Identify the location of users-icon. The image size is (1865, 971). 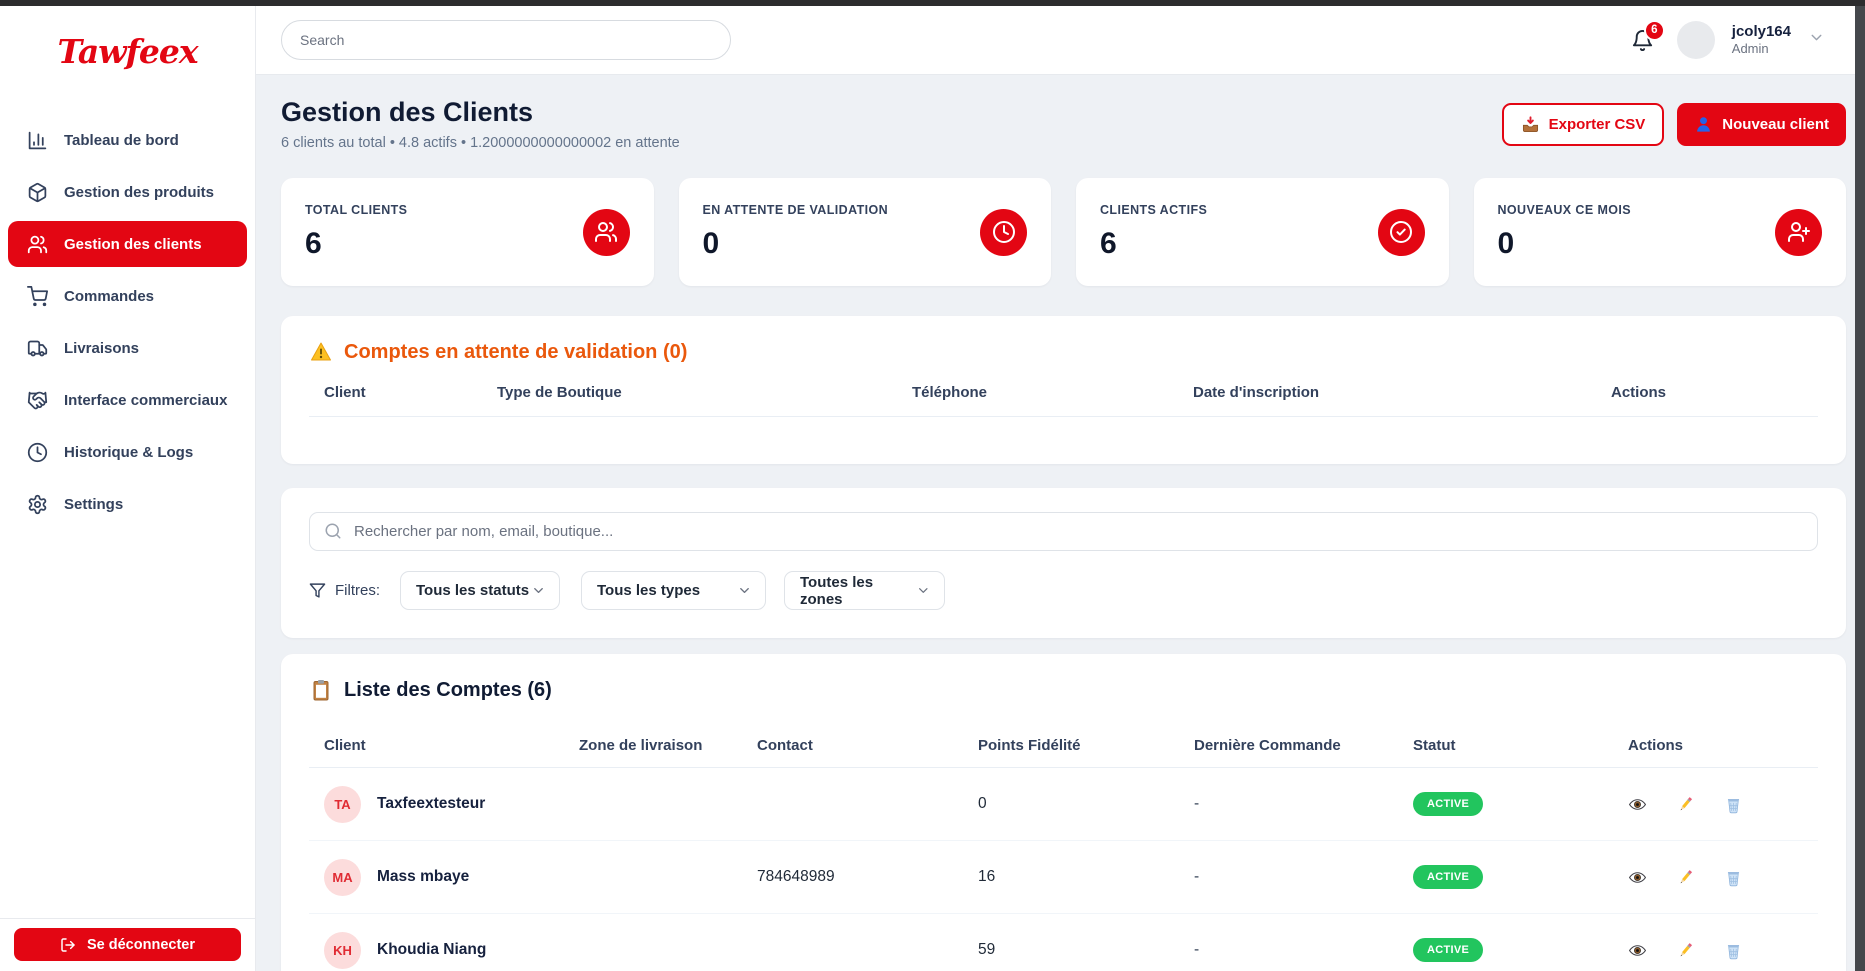
(606, 232).